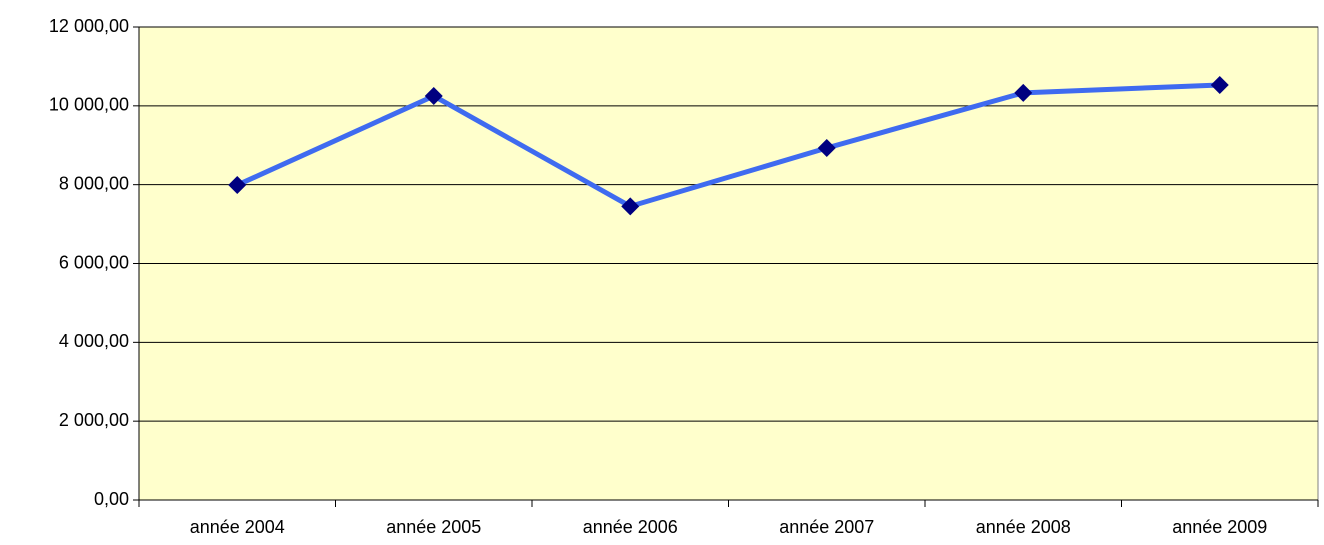  What do you see at coordinates (111, 499) in the screenshot?
I see `y-tick-label: 0,00` at bounding box center [111, 499].